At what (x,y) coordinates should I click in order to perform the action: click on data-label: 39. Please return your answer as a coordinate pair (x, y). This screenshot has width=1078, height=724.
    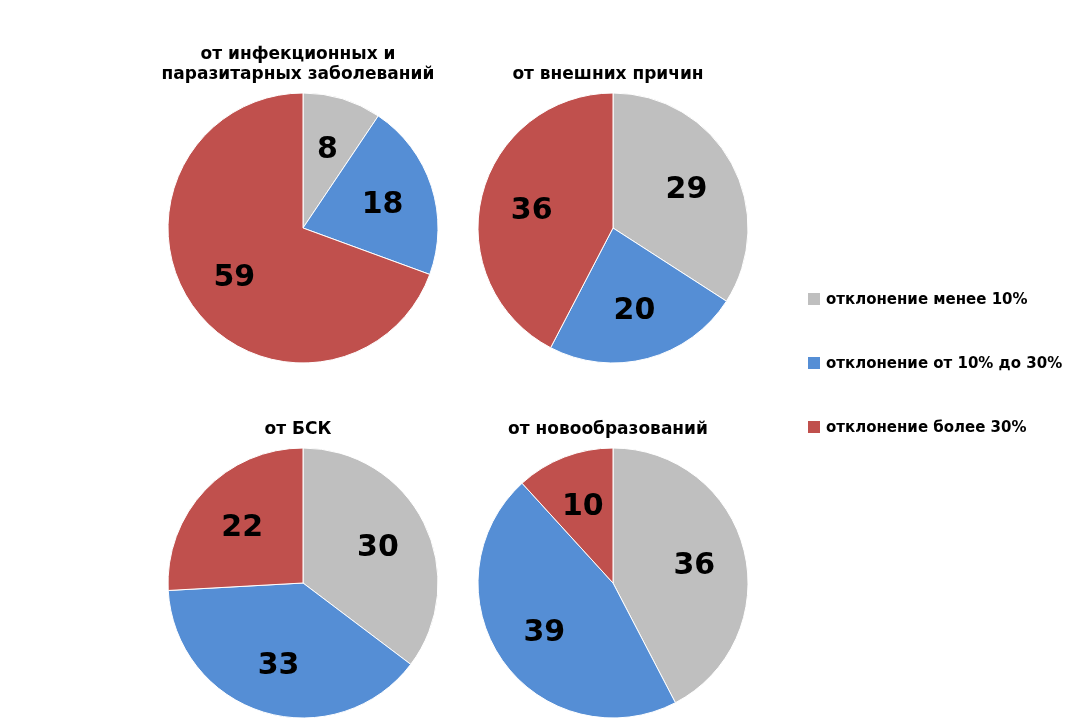
    Looking at the image, I should click on (544, 631).